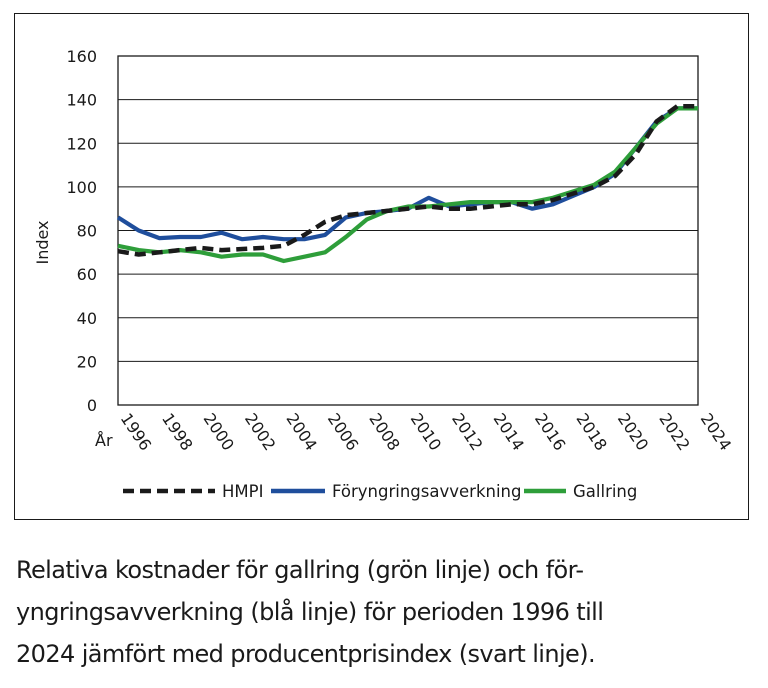 The image size is (768, 688). What do you see at coordinates (219, 432) in the screenshot?
I see `x-tick-label-2000: 2000` at bounding box center [219, 432].